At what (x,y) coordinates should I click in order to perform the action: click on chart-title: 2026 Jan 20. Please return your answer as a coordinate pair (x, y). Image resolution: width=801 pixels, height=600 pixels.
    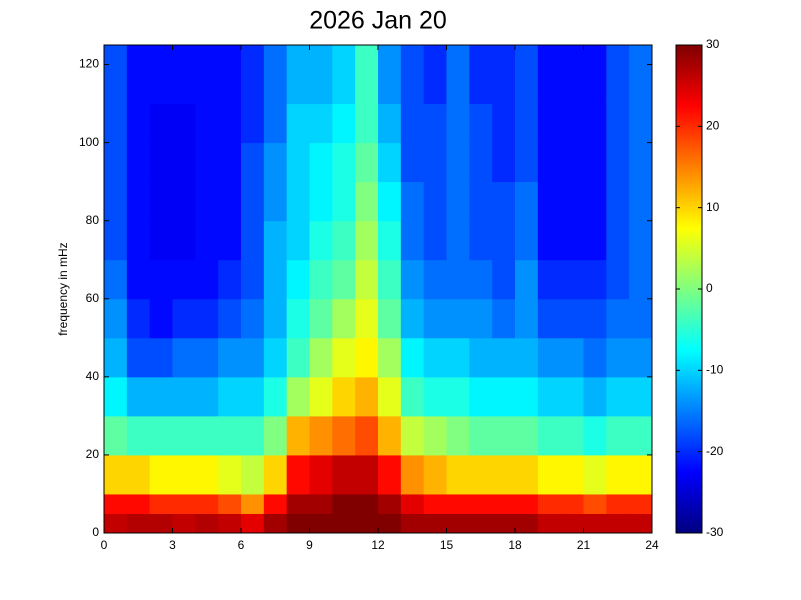
    Looking at the image, I should click on (378, 21).